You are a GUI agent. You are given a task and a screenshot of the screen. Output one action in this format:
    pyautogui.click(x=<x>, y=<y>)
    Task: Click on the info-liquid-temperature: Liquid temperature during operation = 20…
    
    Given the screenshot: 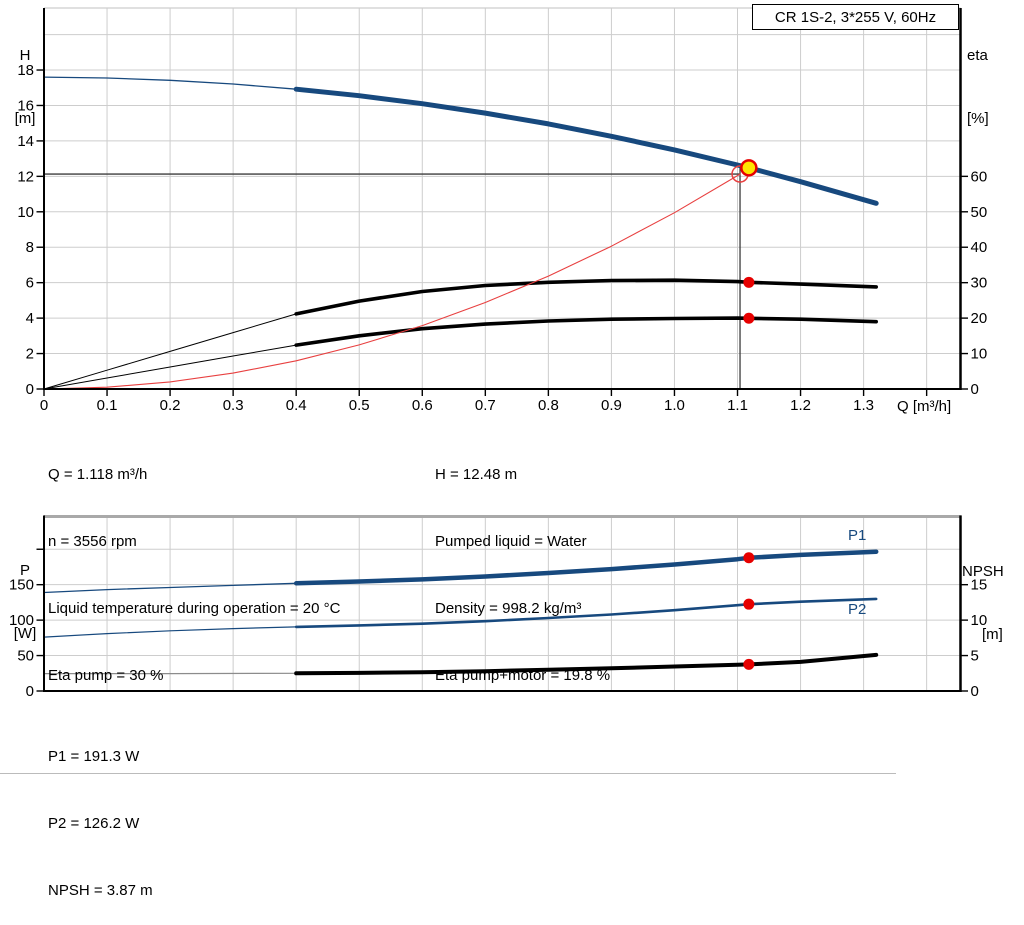 What is the action you would take?
    pyautogui.click(x=194, y=609)
    